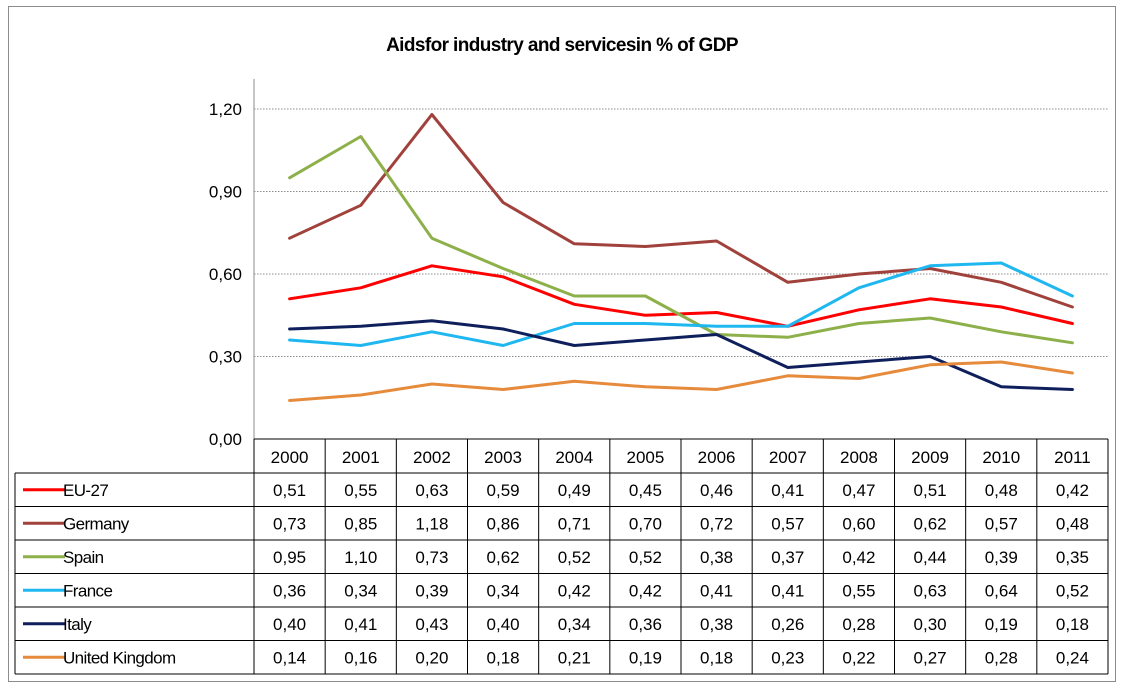  What do you see at coordinates (1072, 457) in the screenshot?
I see `x-tick-label: 2011` at bounding box center [1072, 457].